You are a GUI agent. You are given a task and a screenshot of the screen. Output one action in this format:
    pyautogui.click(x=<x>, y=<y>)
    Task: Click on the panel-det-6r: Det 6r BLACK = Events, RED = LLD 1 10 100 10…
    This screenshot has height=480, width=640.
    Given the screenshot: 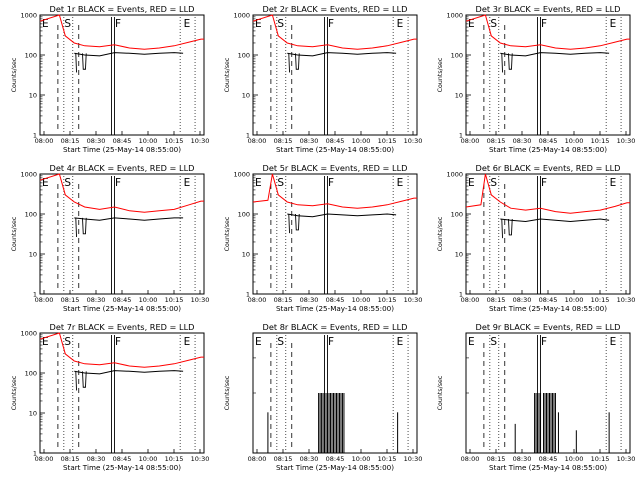 What is the action you would take?
    pyautogui.click(x=536, y=238)
    